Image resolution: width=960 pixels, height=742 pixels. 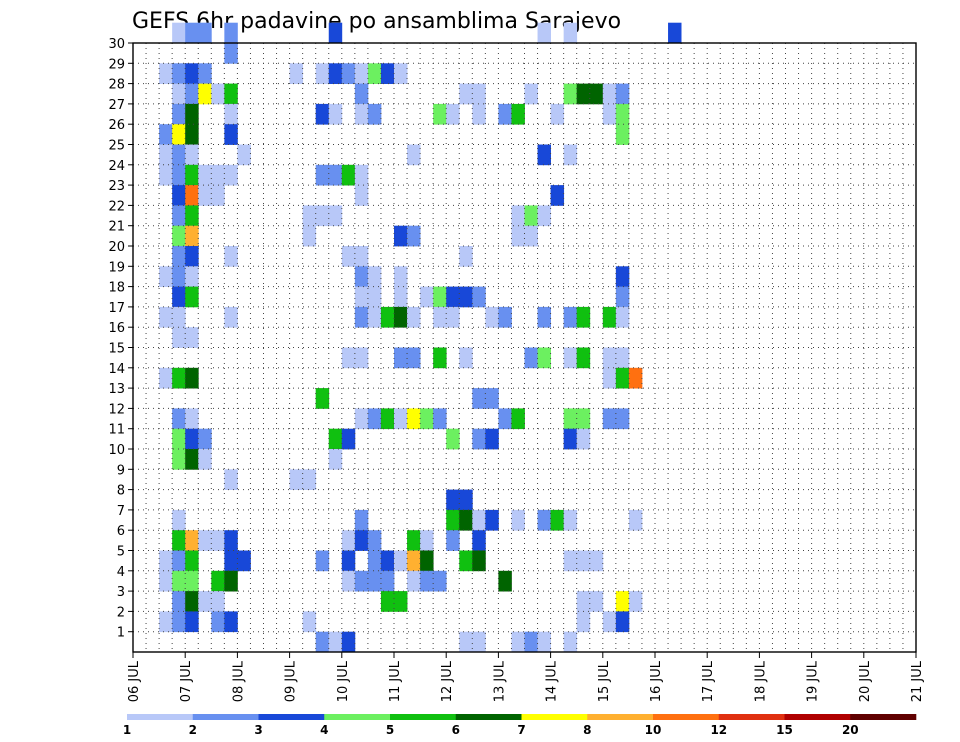 What do you see at coordinates (456, 730) in the screenshot?
I see `colorbar-label: 6` at bounding box center [456, 730].